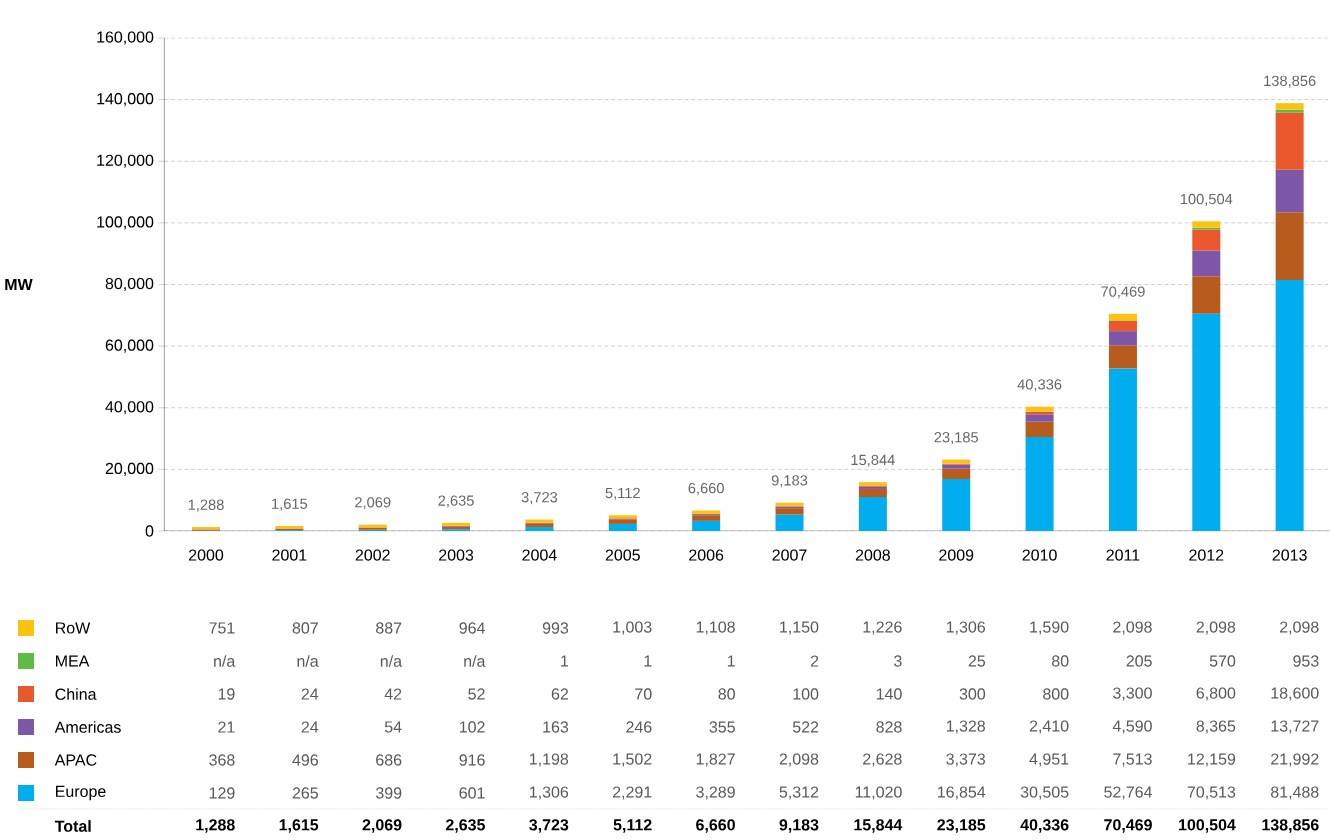 The image size is (1330, 840). I want to click on total-label: 15,844, so click(873, 460).